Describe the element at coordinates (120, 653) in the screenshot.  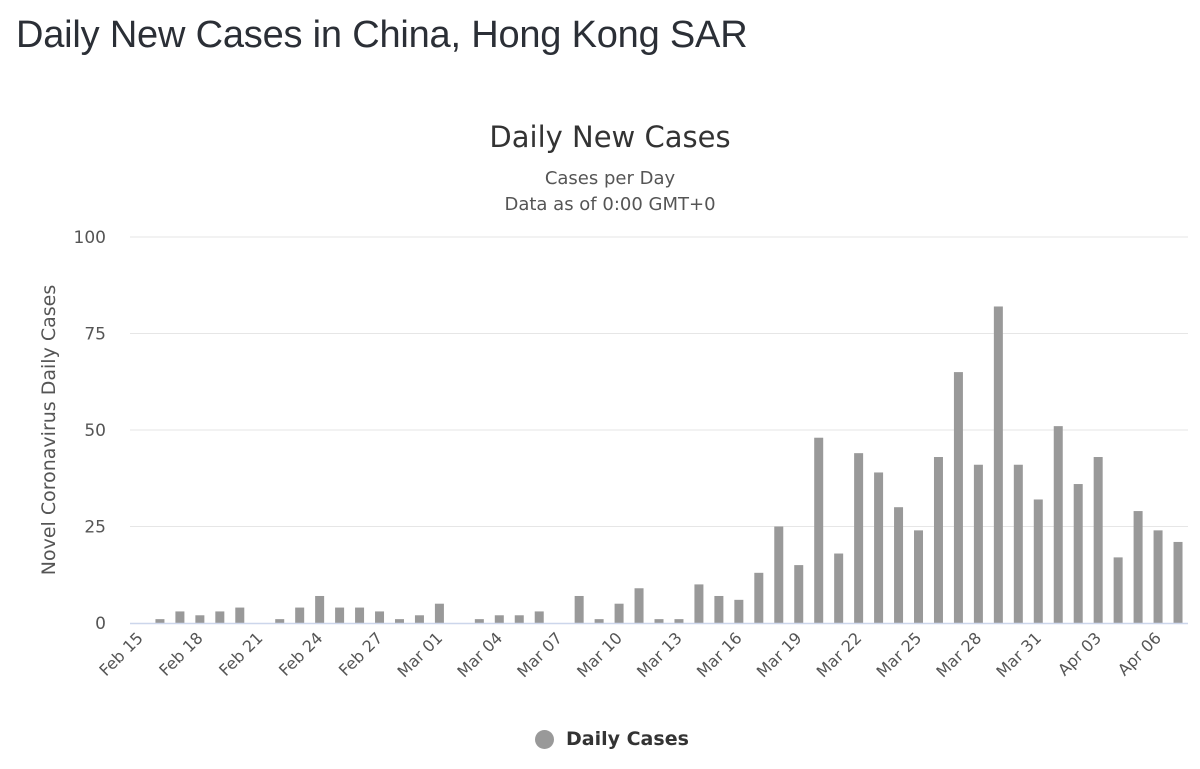
I see `x-tick-label-feb-15: Feb 15` at that location.